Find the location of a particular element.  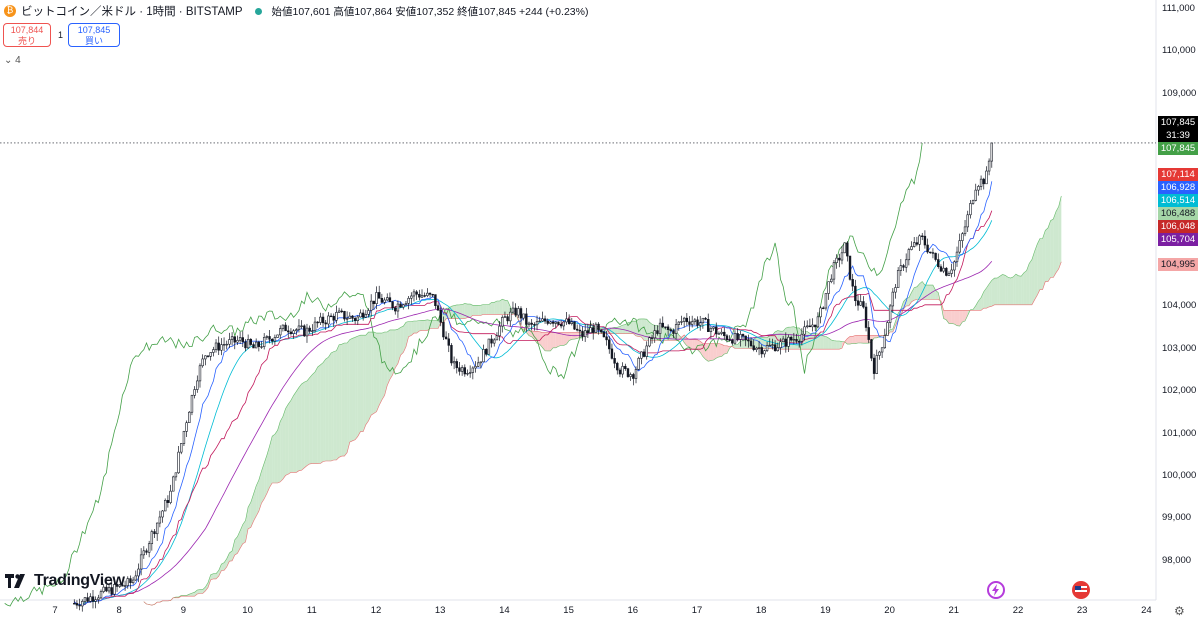

us-economic-event-icon is located at coordinates (1081, 590).